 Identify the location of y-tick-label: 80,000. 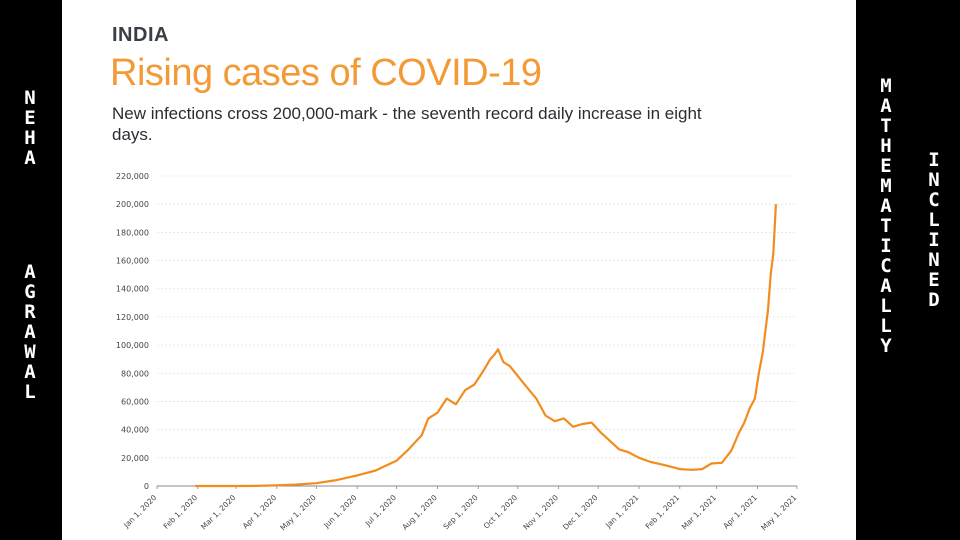
(135, 373).